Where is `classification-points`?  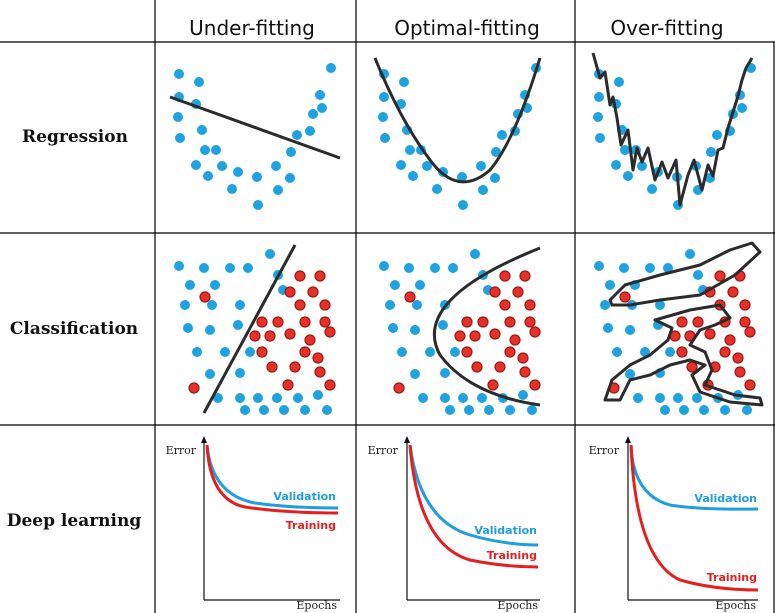
classification-points is located at coordinates (460, 332).